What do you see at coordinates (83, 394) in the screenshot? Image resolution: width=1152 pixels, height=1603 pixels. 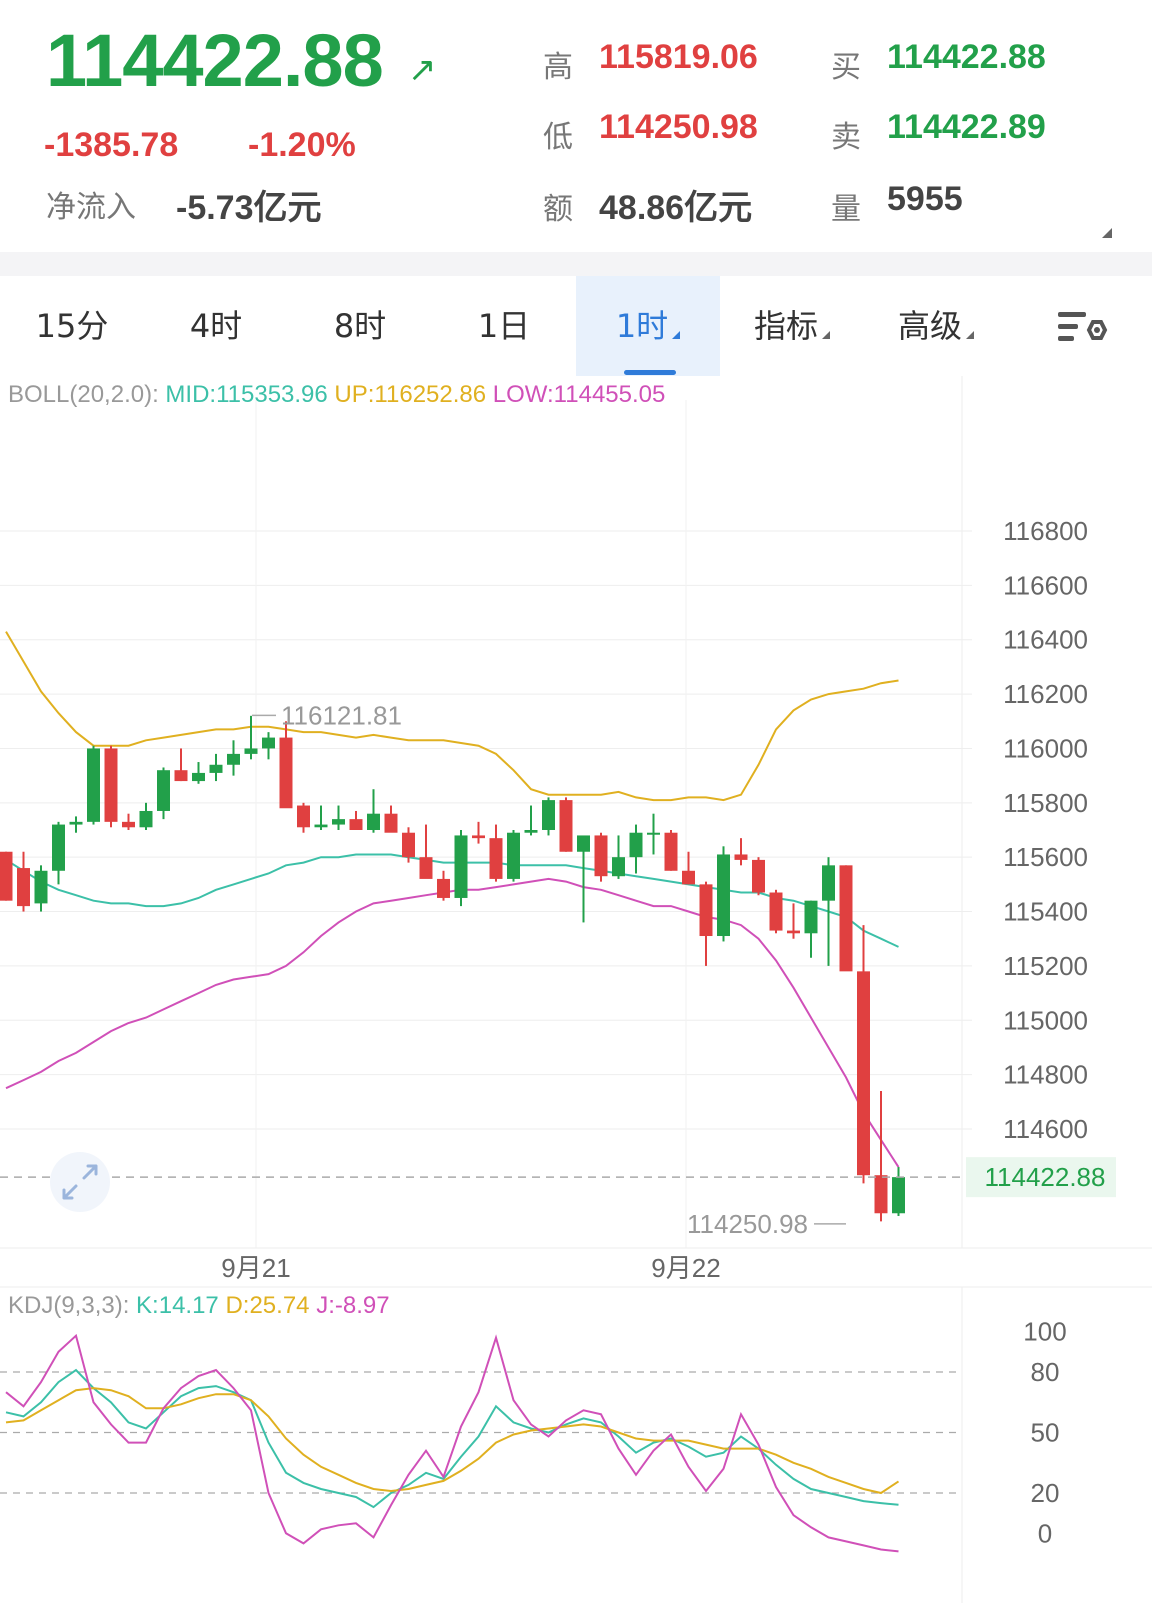 I see `boll-title: BOLL(20,2.0):` at bounding box center [83, 394].